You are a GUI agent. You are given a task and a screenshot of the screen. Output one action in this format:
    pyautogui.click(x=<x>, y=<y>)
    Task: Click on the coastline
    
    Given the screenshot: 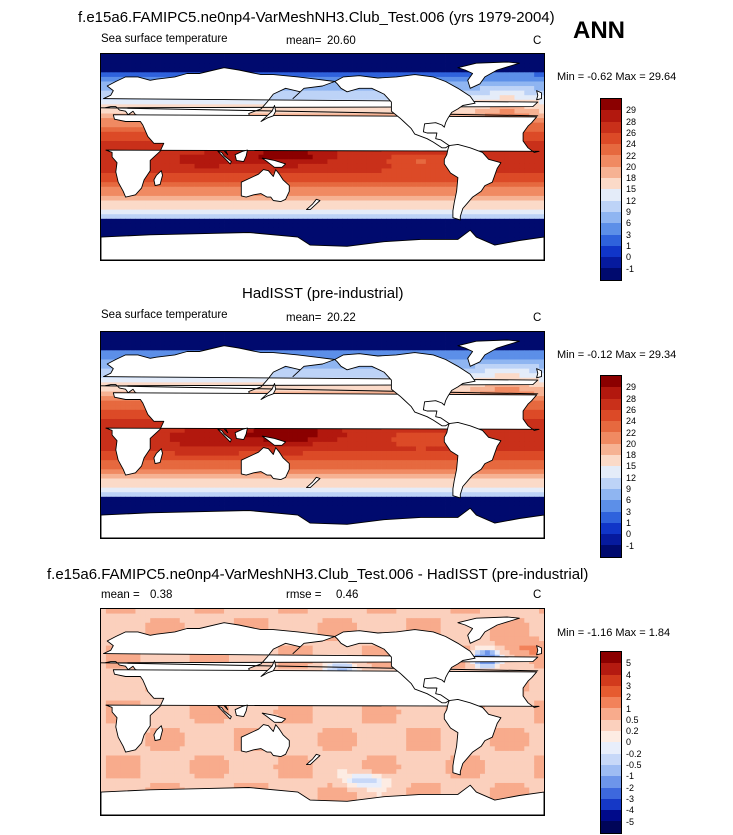 What is the action you would take?
    pyautogui.click(x=539, y=95)
    